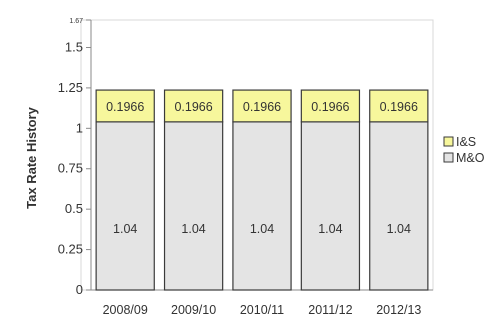 The width and height of the screenshot is (487, 332). I want to click on y-axis-ticks: 0 0.25 0.5 0.75 1 1.25 1.5 1.67, so click(74, 157).